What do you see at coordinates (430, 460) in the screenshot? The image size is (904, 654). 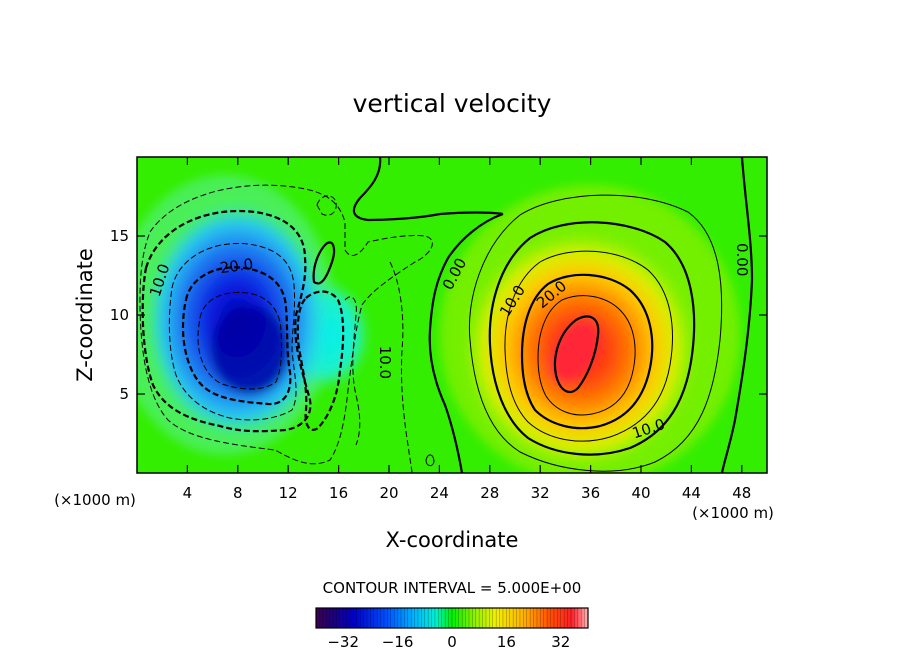 I see `contour-zero-small` at bounding box center [430, 460].